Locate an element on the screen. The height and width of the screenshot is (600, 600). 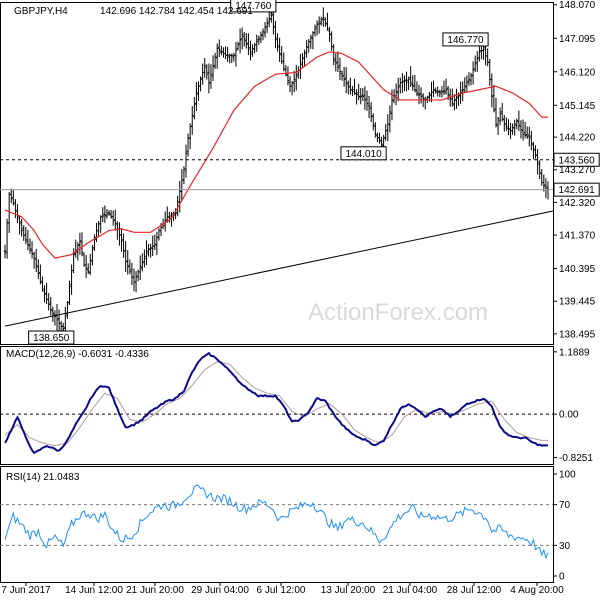
swing-price-label: 144.010 is located at coordinates (363, 154).